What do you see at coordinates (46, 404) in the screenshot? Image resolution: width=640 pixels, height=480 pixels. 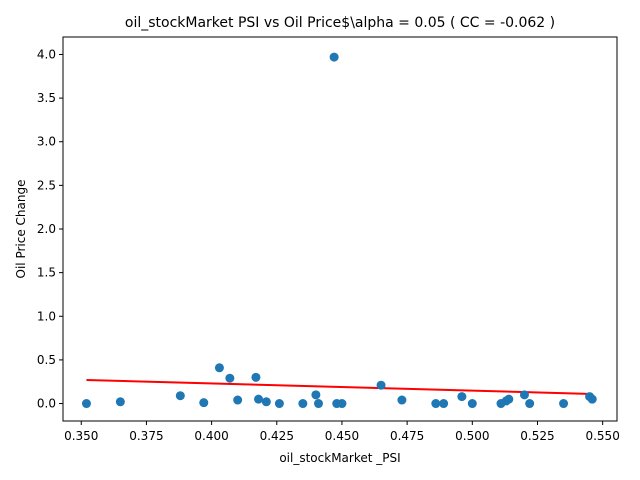 I see `y-tick-label: 0.0` at bounding box center [46, 404].